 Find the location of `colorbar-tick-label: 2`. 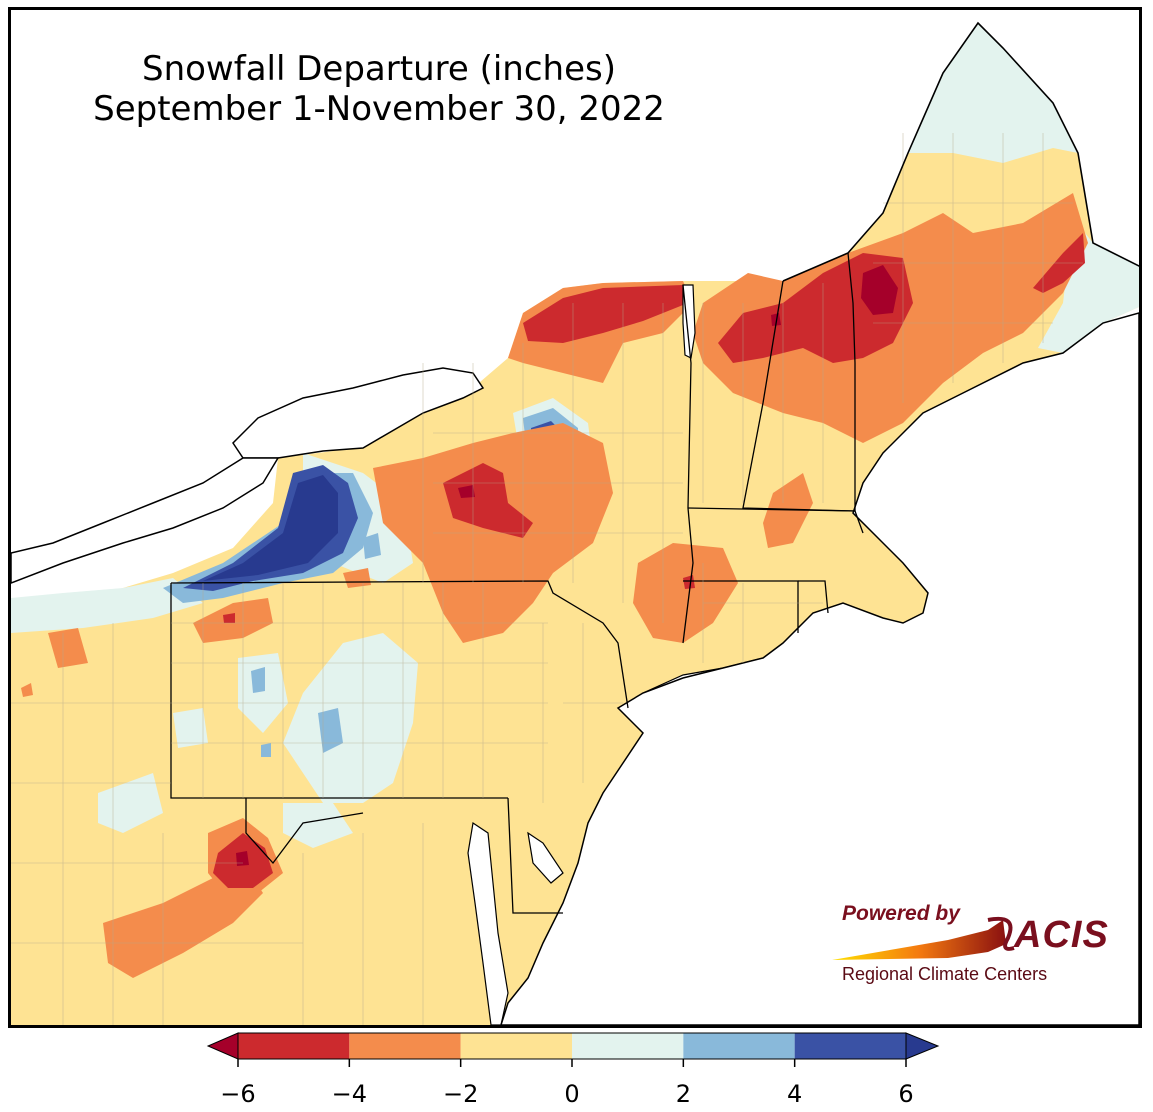

colorbar-tick-label: 2 is located at coordinates (683, 1094).